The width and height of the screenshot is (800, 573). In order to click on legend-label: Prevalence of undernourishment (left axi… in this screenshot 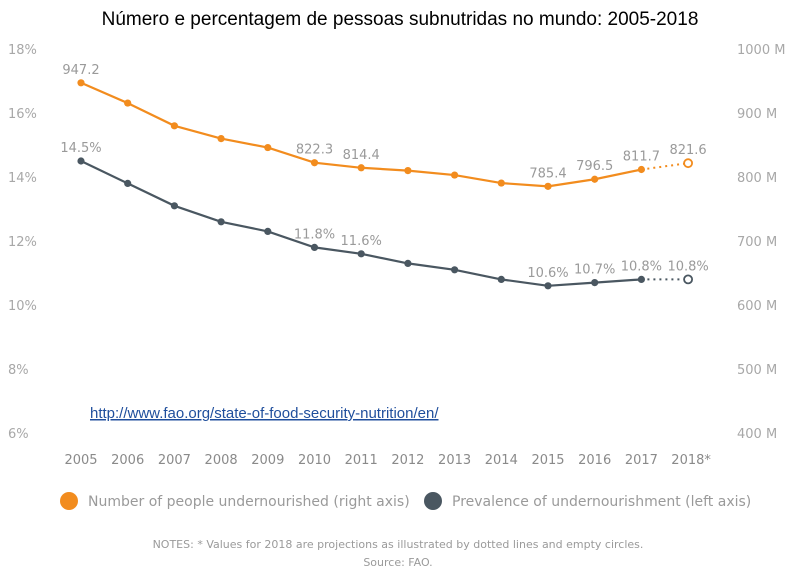, I will do `click(601, 502)`.